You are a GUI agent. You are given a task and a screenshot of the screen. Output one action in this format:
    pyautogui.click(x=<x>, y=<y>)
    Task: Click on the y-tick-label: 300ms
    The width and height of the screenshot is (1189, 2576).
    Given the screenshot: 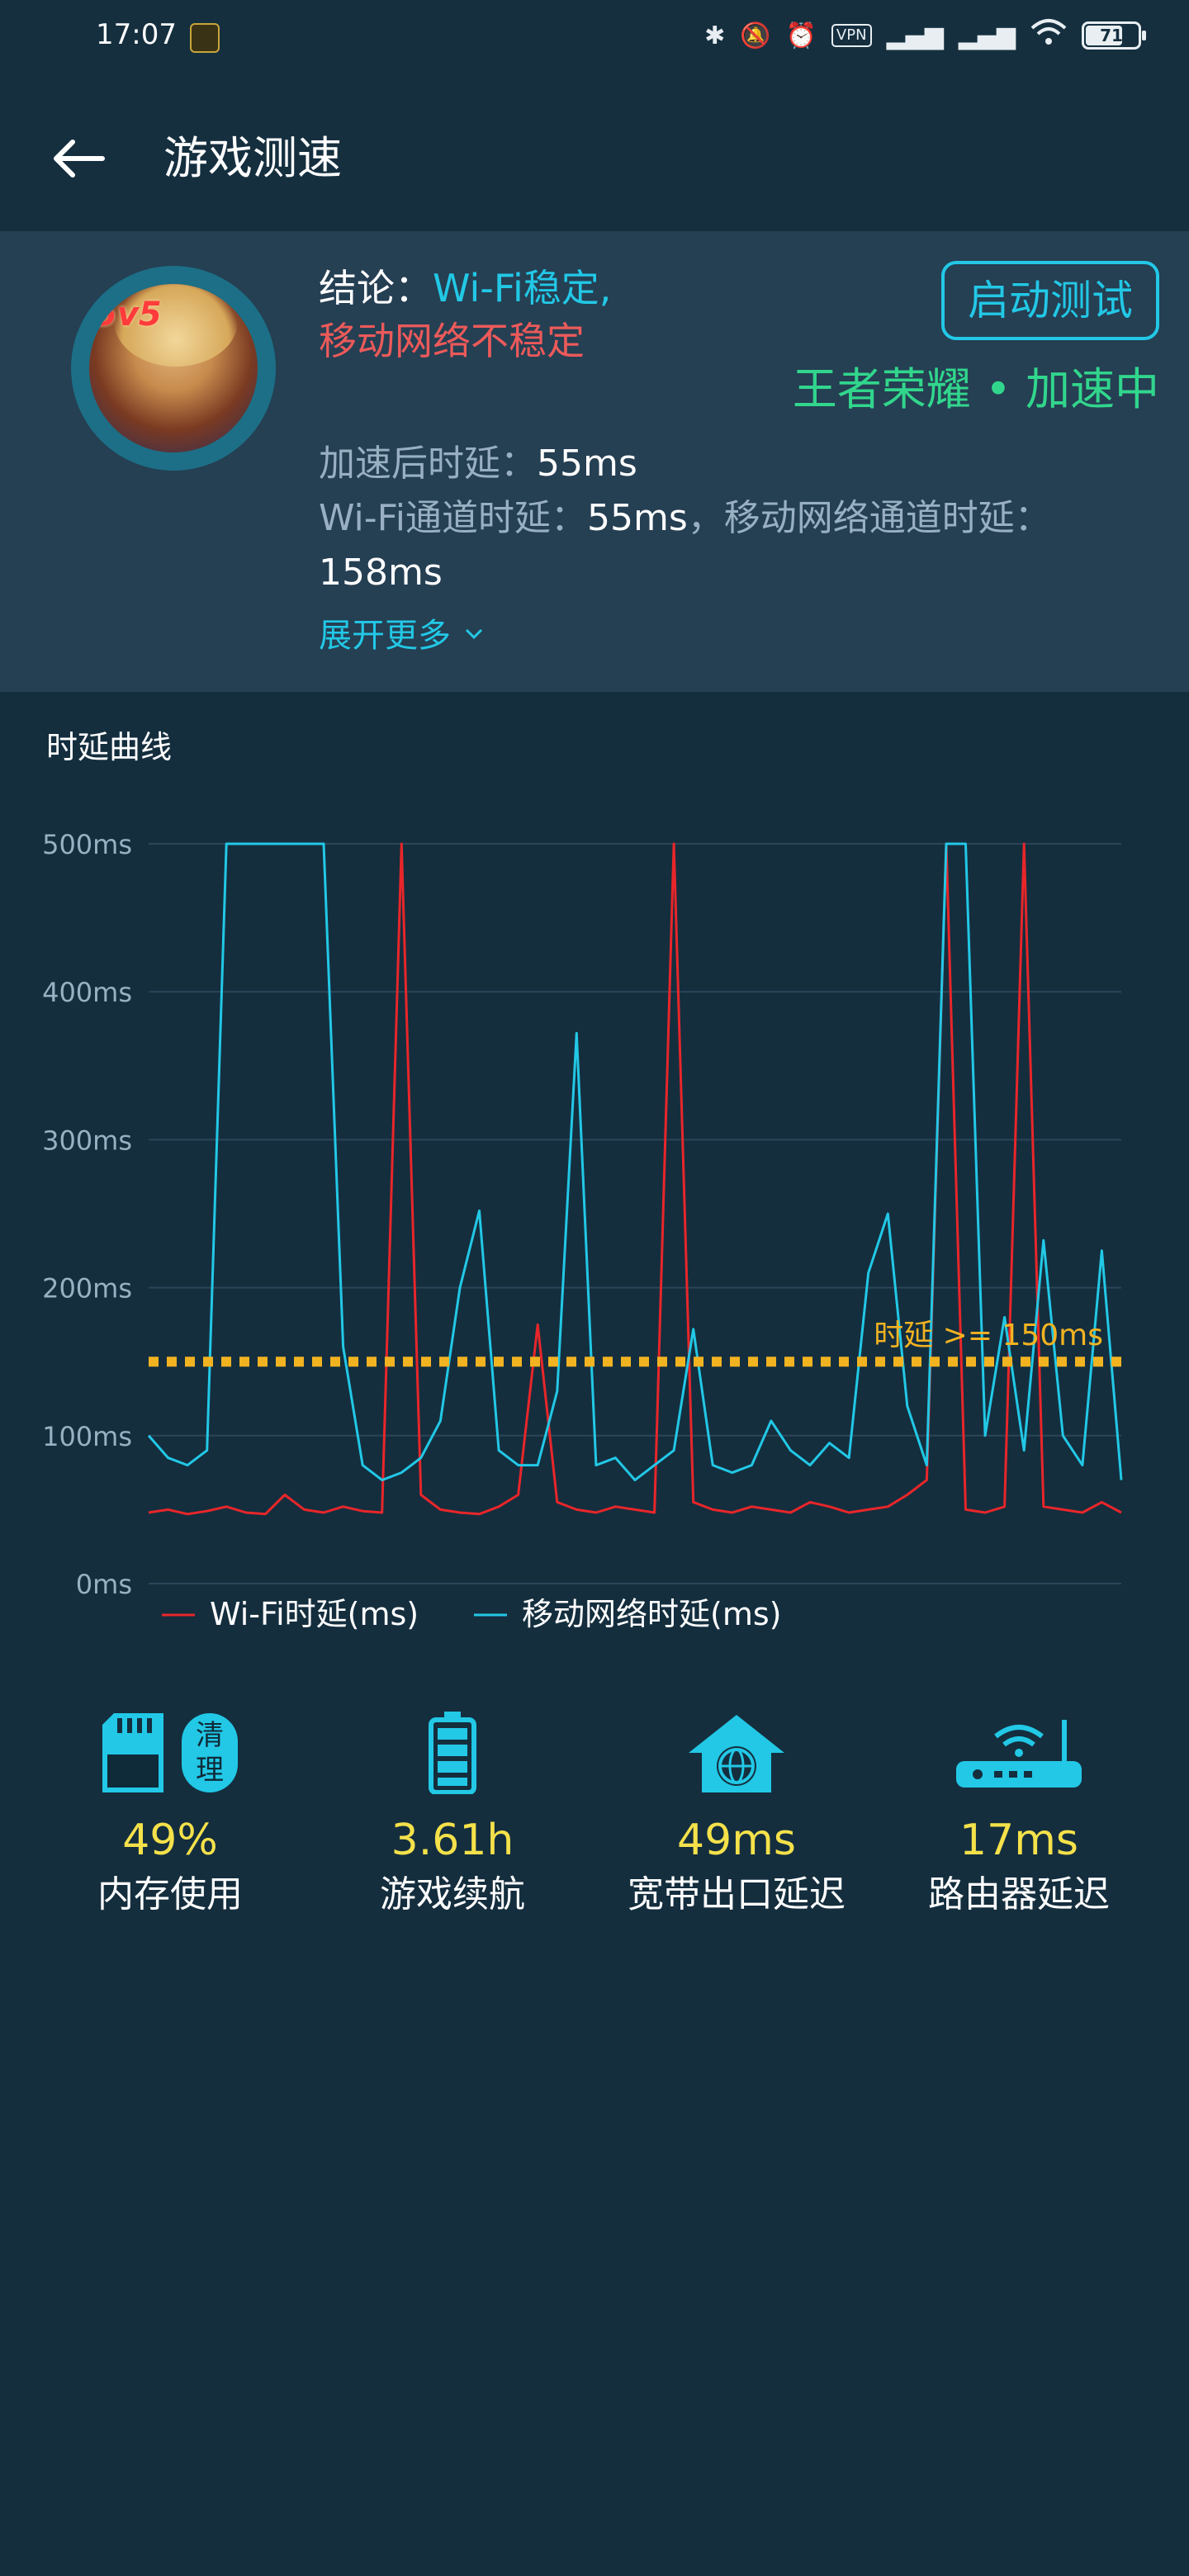 What is the action you would take?
    pyautogui.click(x=87, y=1140)
    